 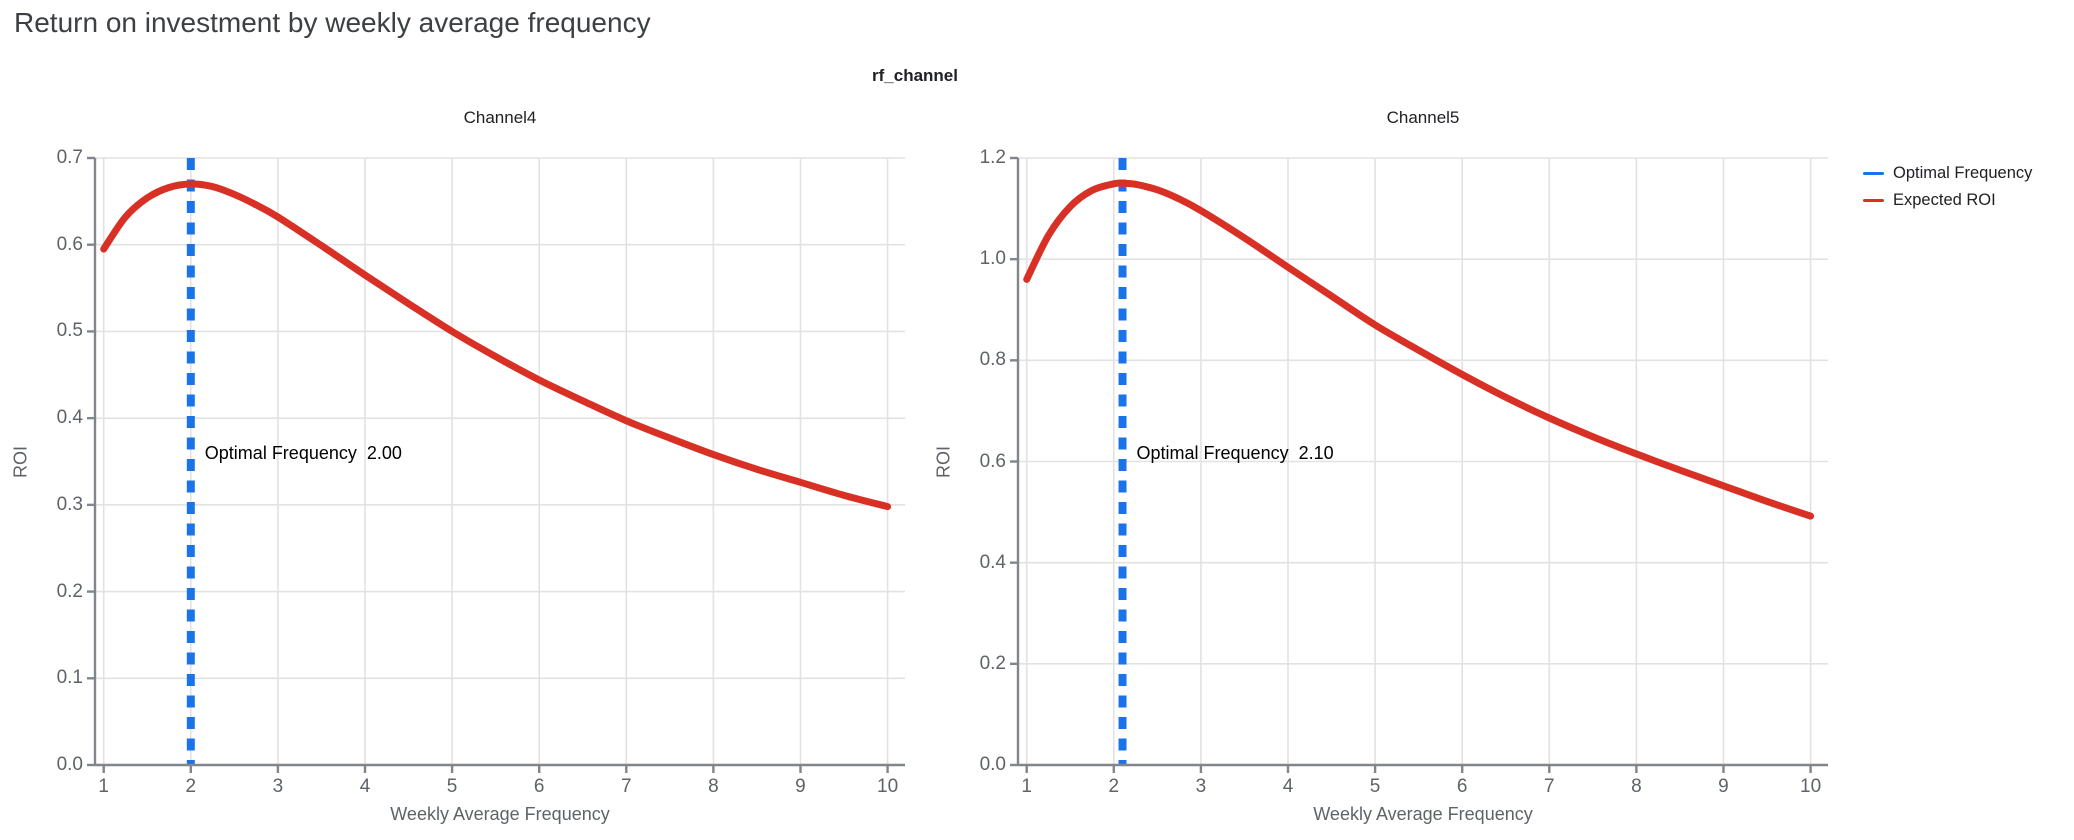 I want to click on y-tick-label: 0.1, so click(x=69, y=678).